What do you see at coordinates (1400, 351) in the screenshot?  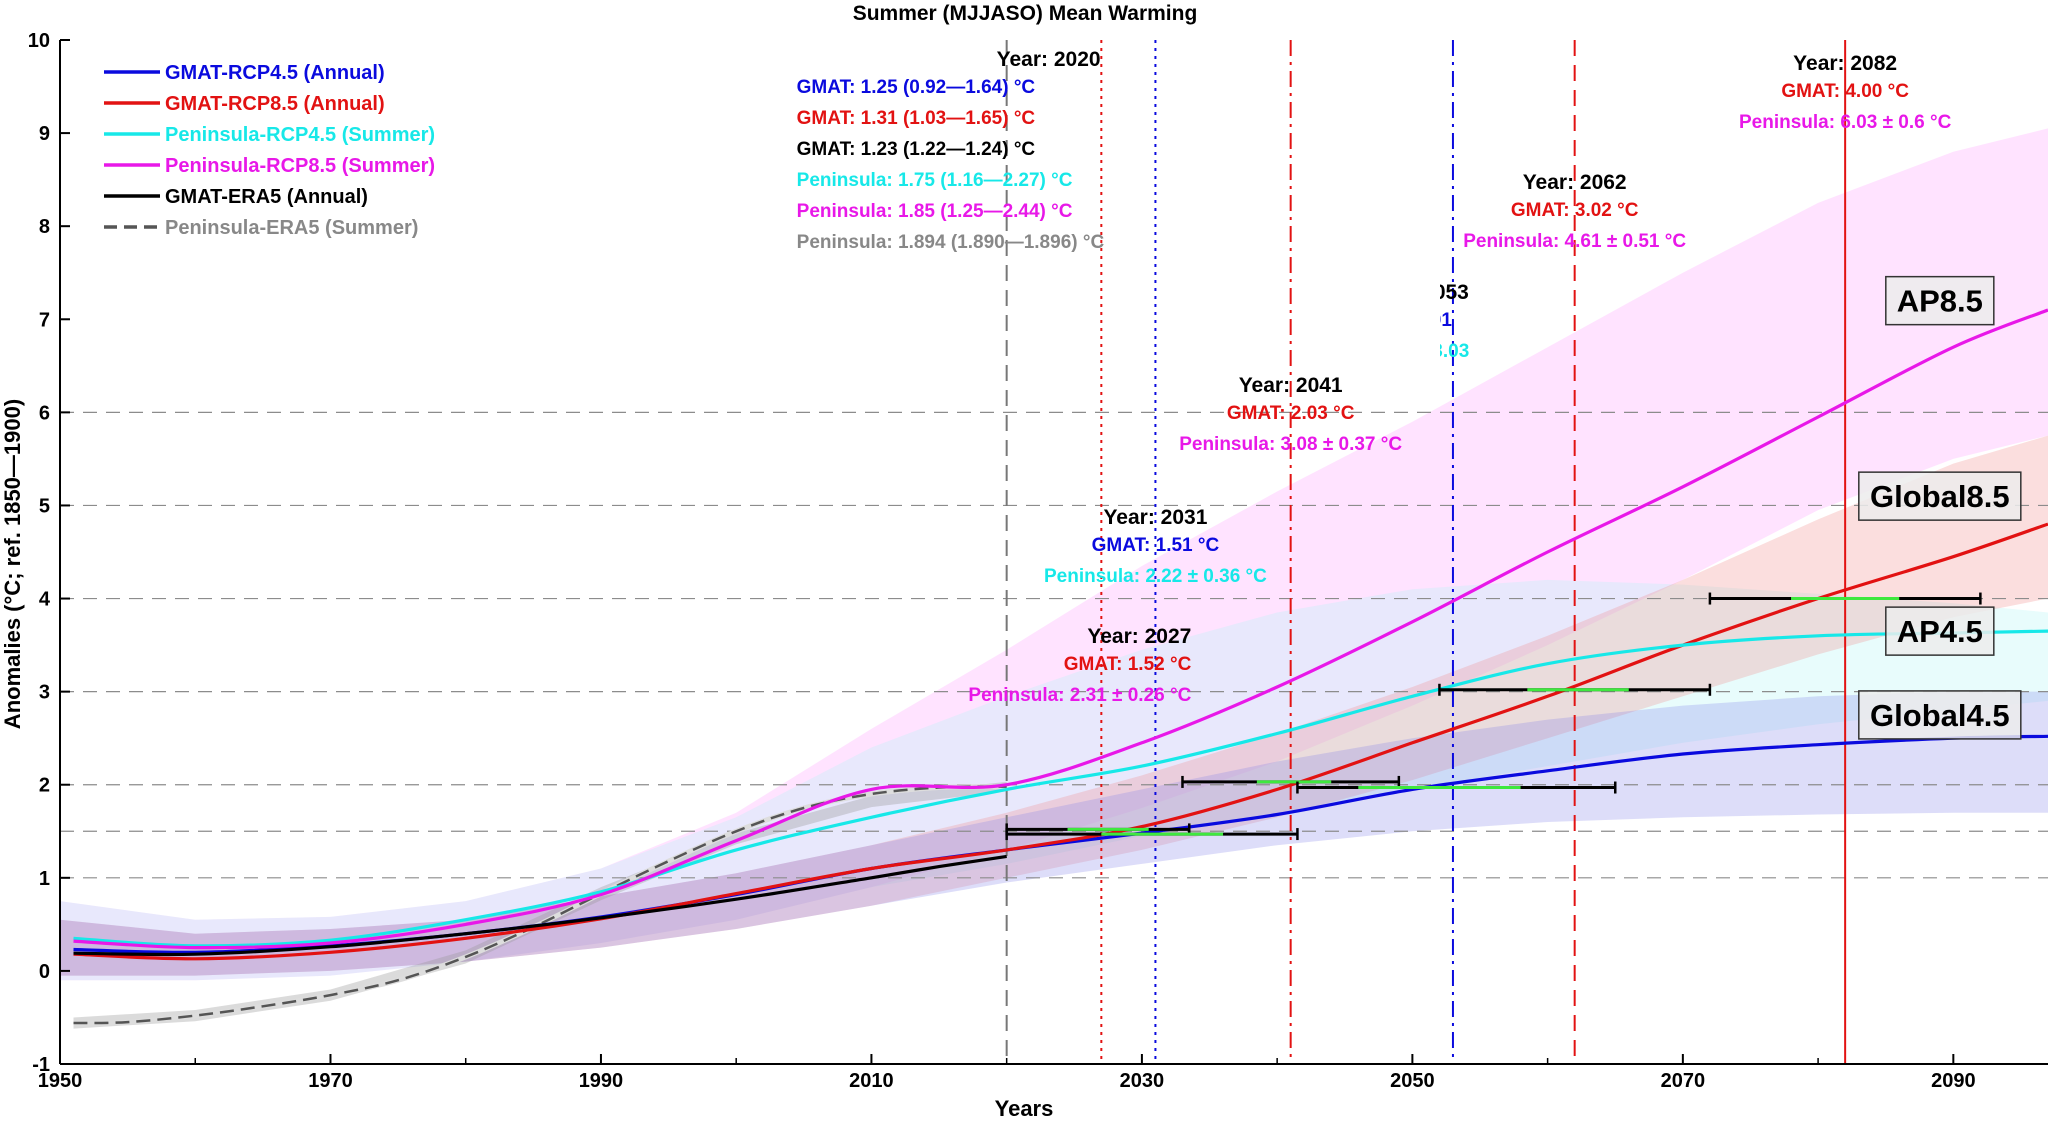 I see `annotation-line: Peninsula: 3.03` at bounding box center [1400, 351].